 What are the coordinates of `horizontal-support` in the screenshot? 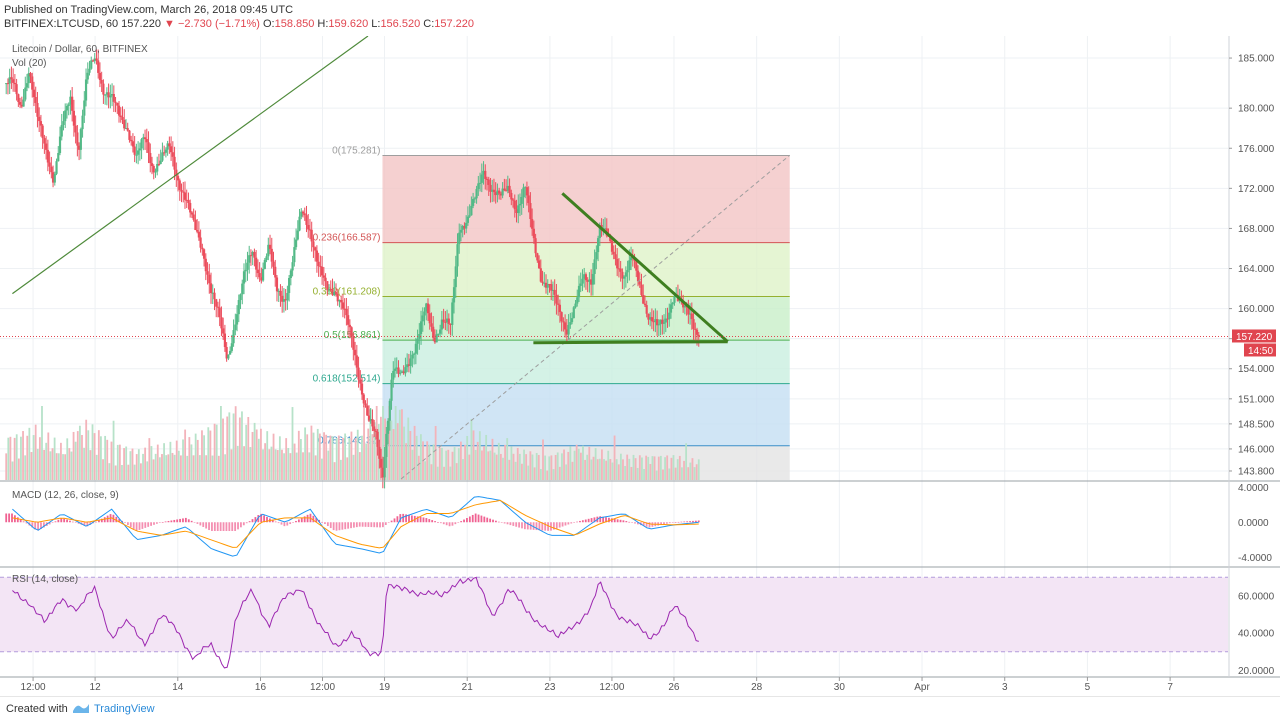 It's located at (630, 342).